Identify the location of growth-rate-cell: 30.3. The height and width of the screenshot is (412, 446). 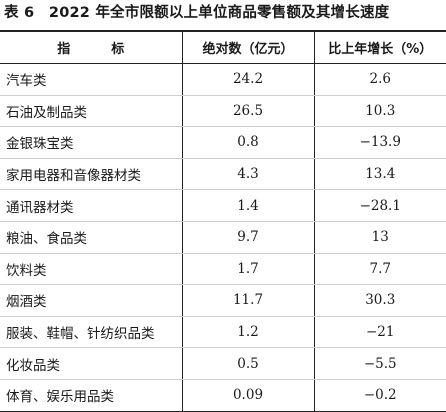
(379, 300).